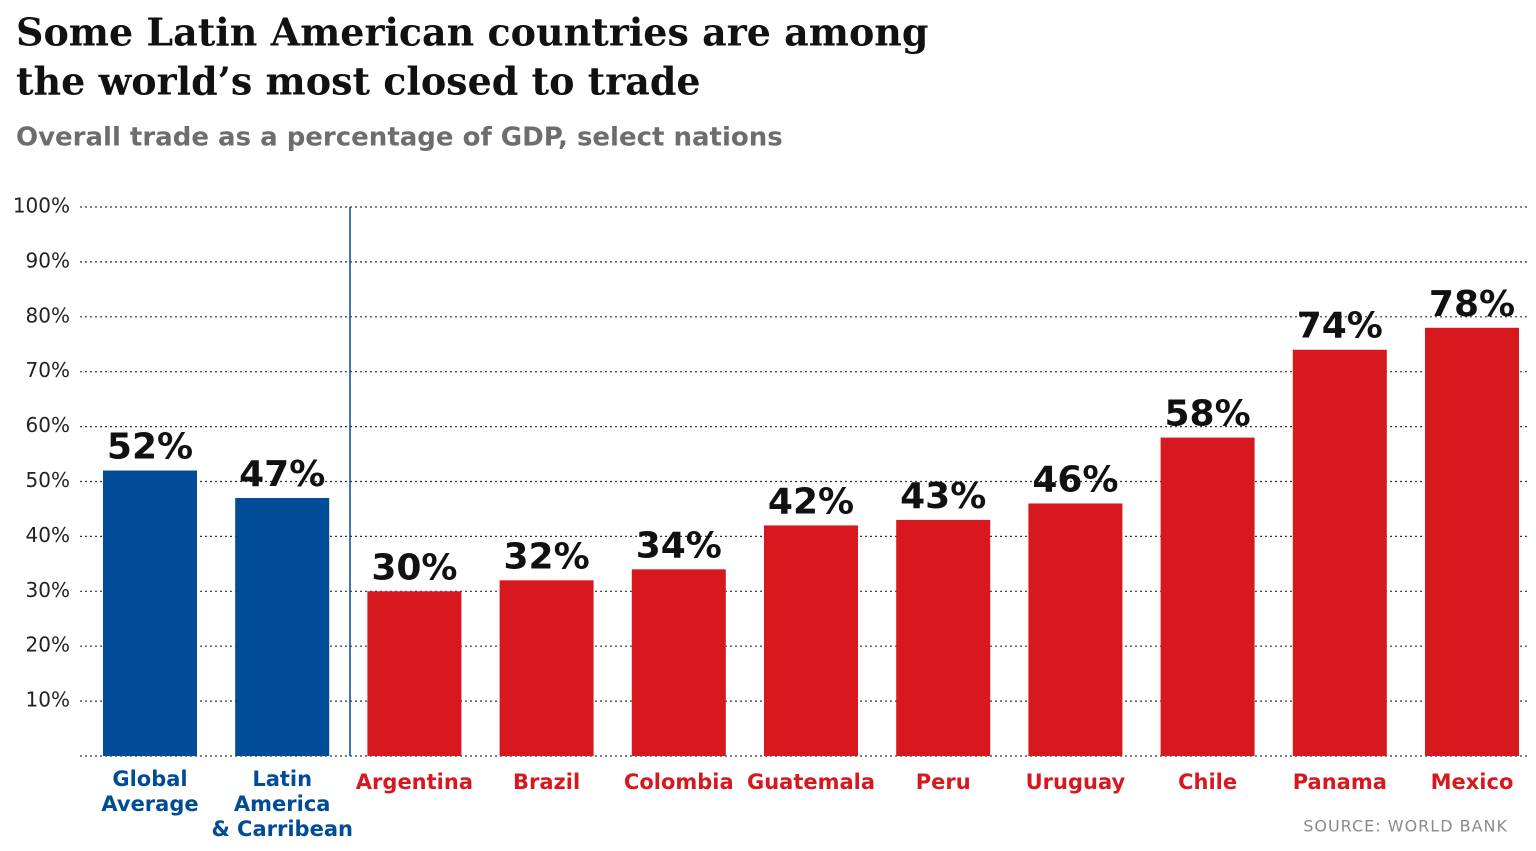 Image resolution: width=1536 pixels, height=851 pixels. Describe the element at coordinates (48, 645) in the screenshot. I see `y-tick-label: 20%` at that location.